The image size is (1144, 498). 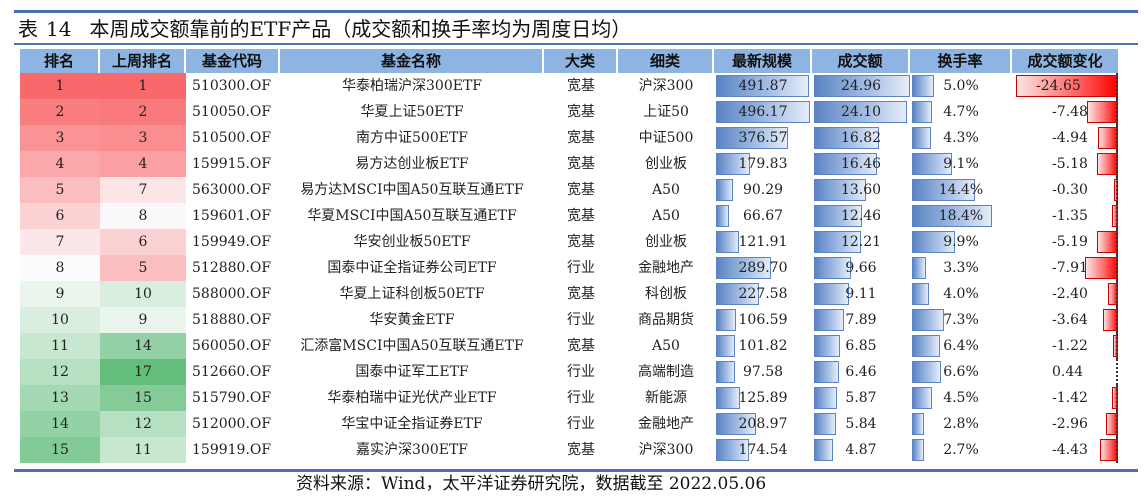 I want to click on turnover-rate-cell: 6.4%, so click(x=961, y=346).